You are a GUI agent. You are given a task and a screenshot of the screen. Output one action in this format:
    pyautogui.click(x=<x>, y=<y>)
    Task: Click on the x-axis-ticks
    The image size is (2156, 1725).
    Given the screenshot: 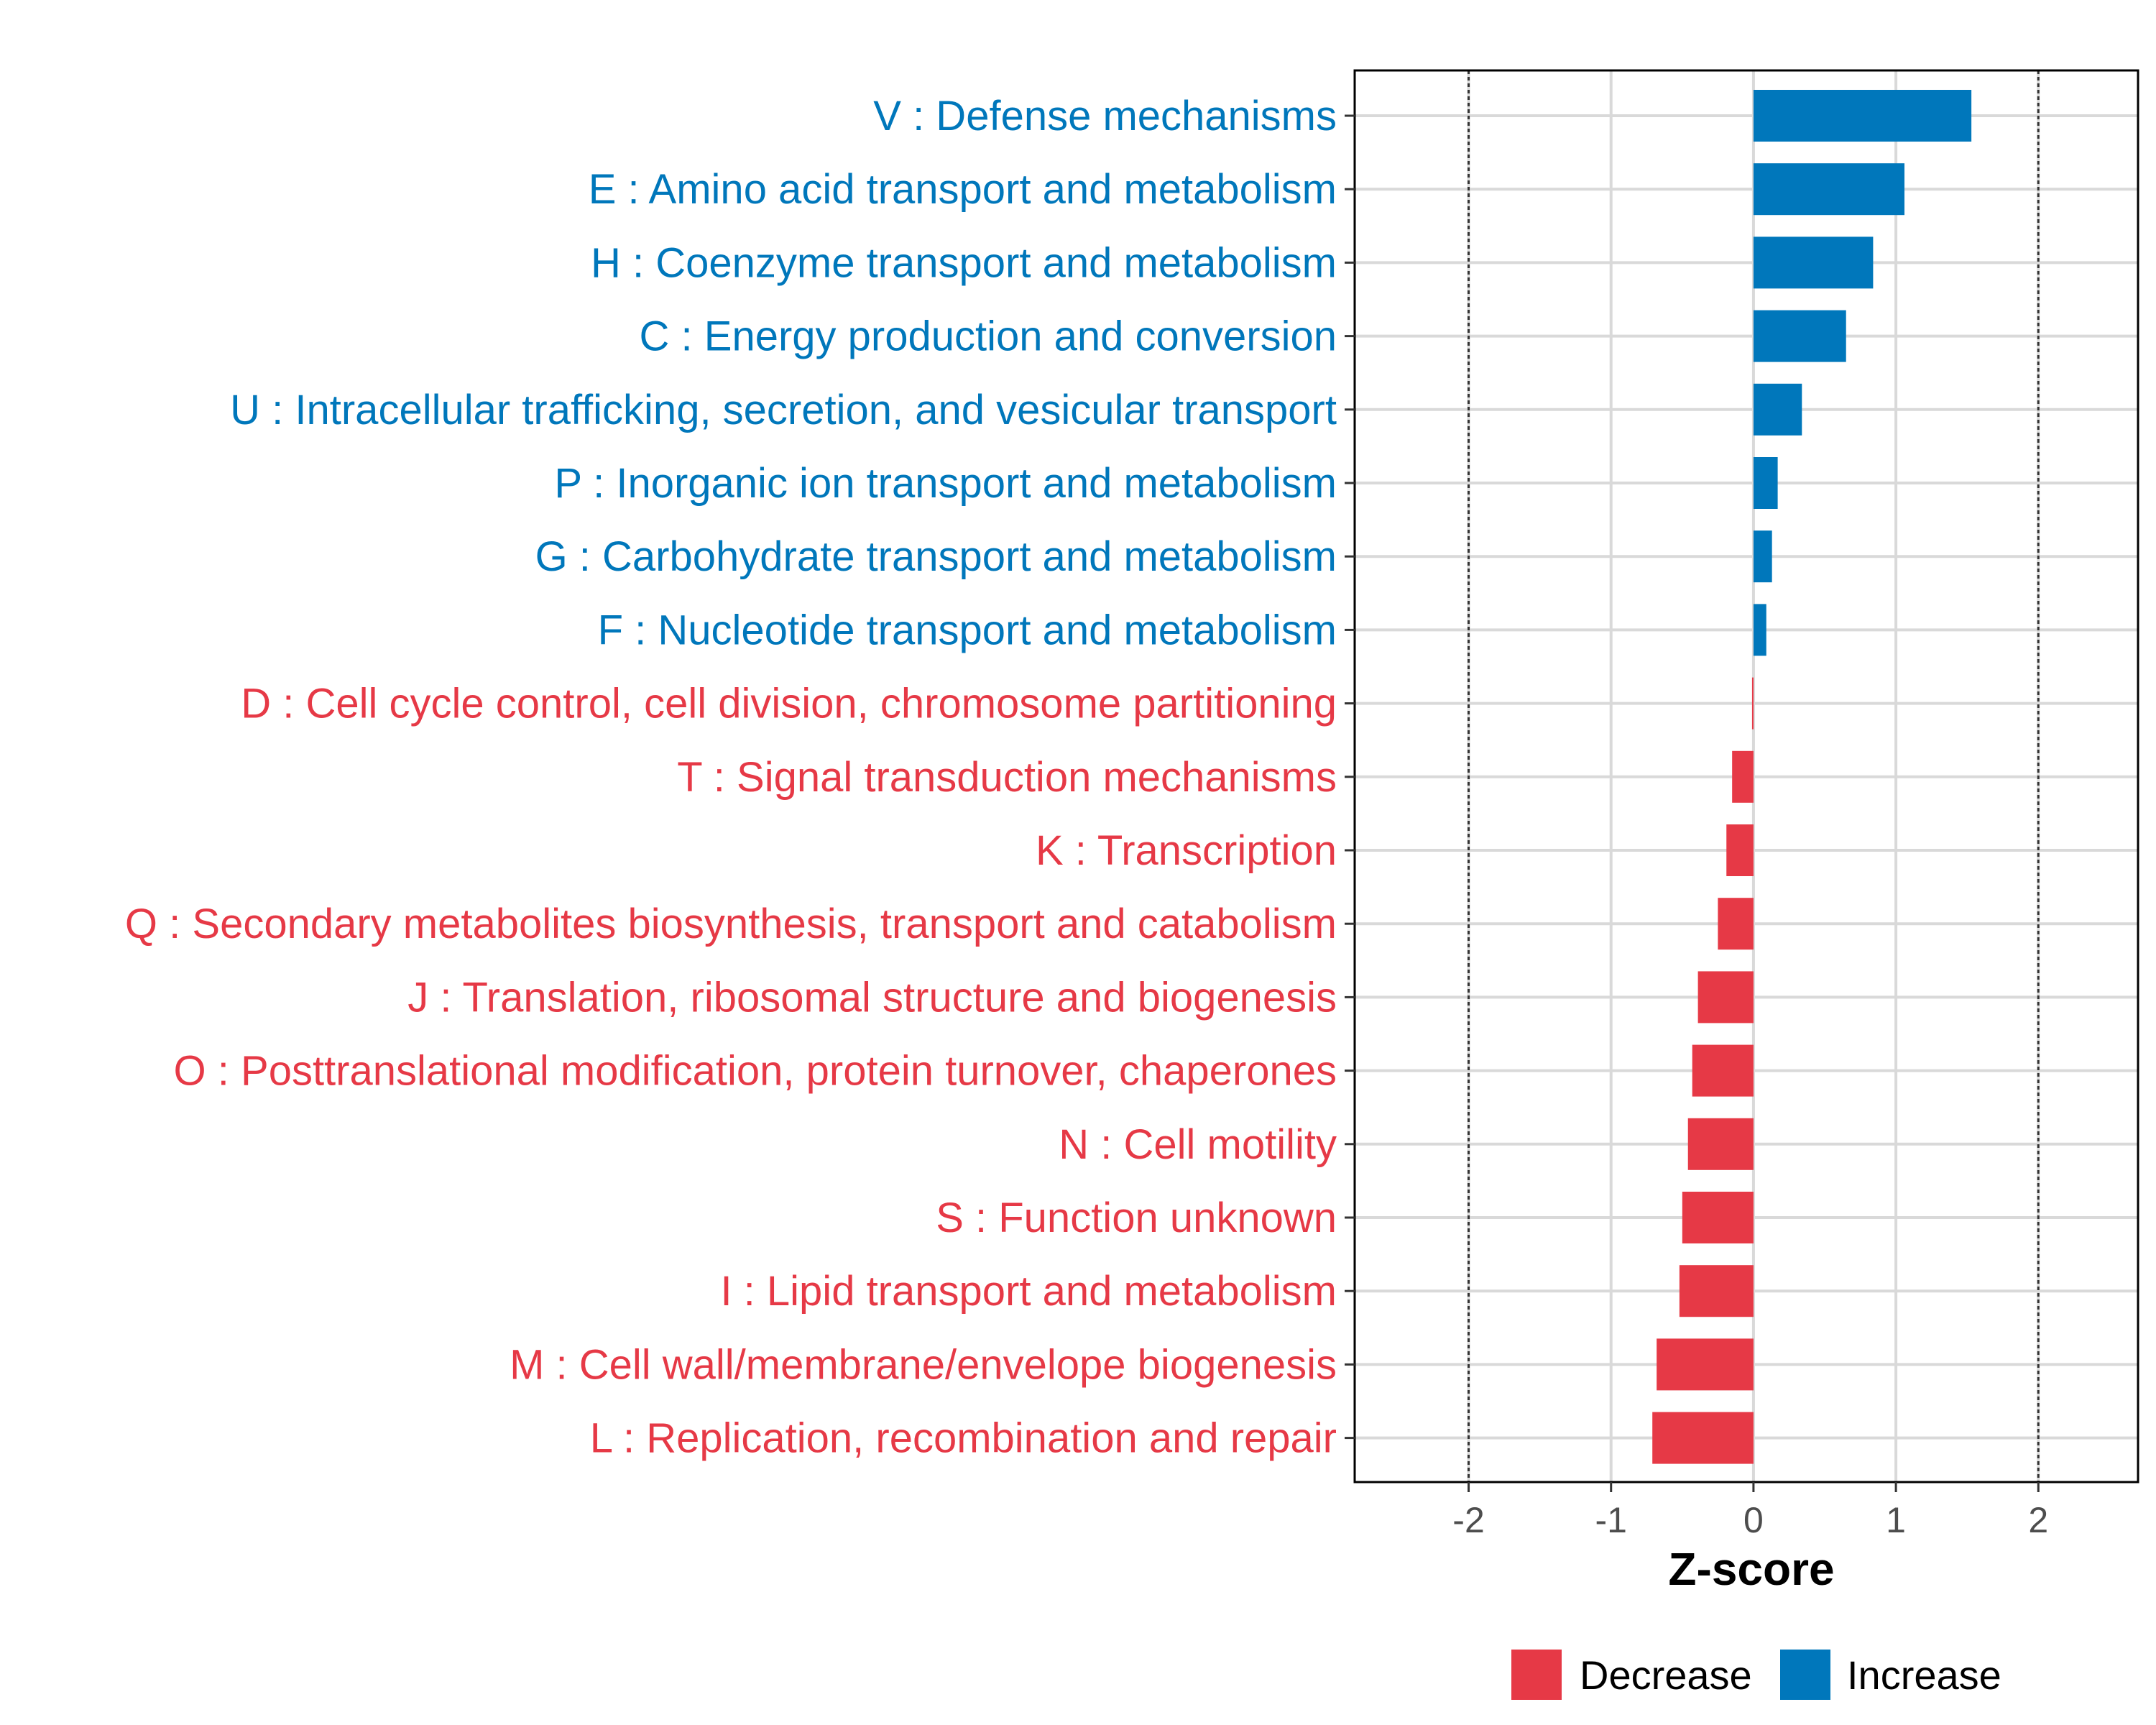 What is the action you would take?
    pyautogui.click(x=1754, y=1487)
    